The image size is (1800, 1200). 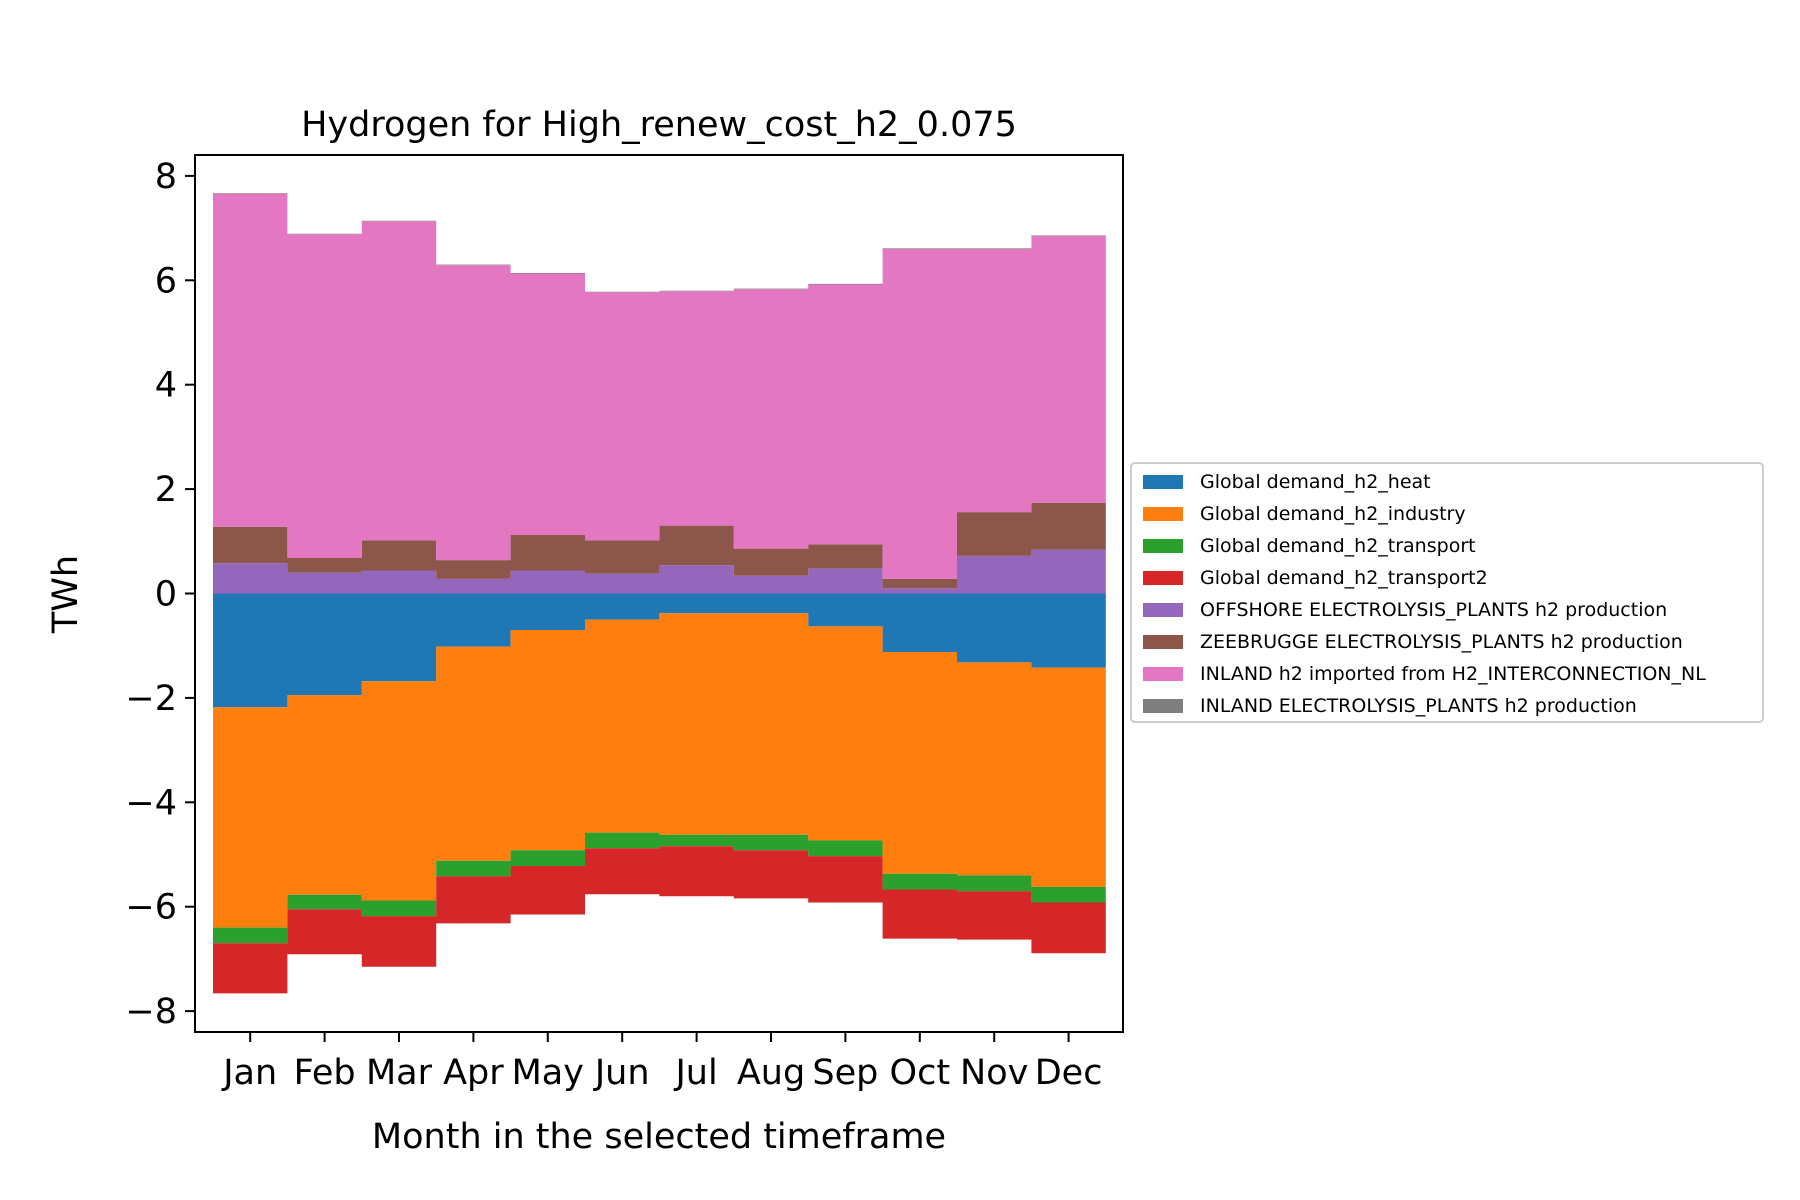 What do you see at coordinates (1418, 706) in the screenshot?
I see `legend-label: INLAND ELECTROLYSIS_PLANTS h2 production` at bounding box center [1418, 706].